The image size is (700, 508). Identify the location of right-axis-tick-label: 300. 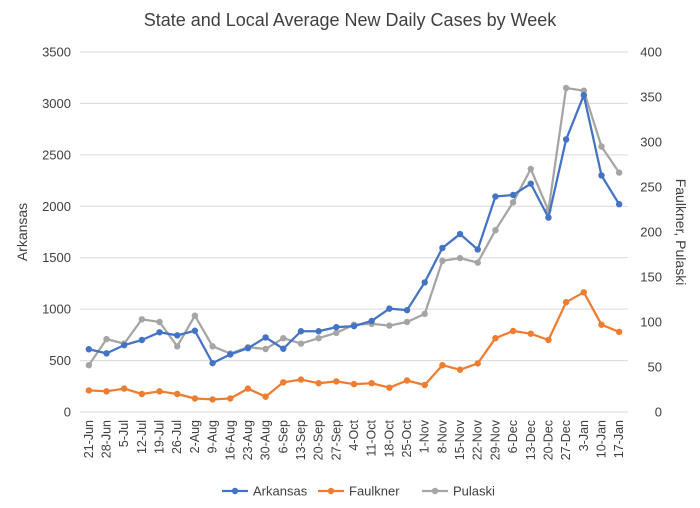
(651, 142).